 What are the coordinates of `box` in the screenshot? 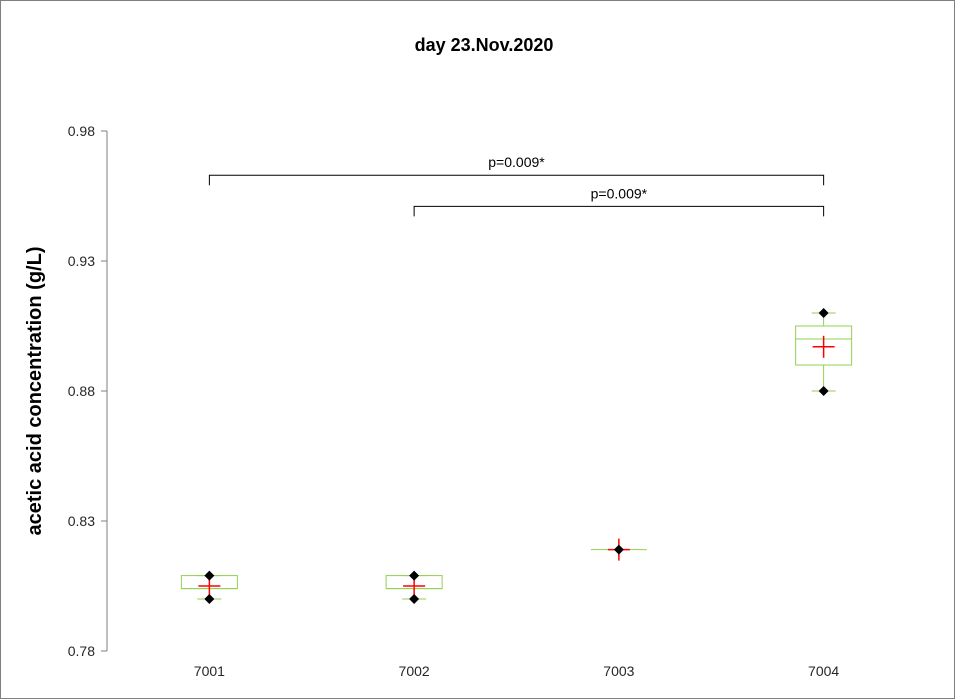 It's located at (824, 345).